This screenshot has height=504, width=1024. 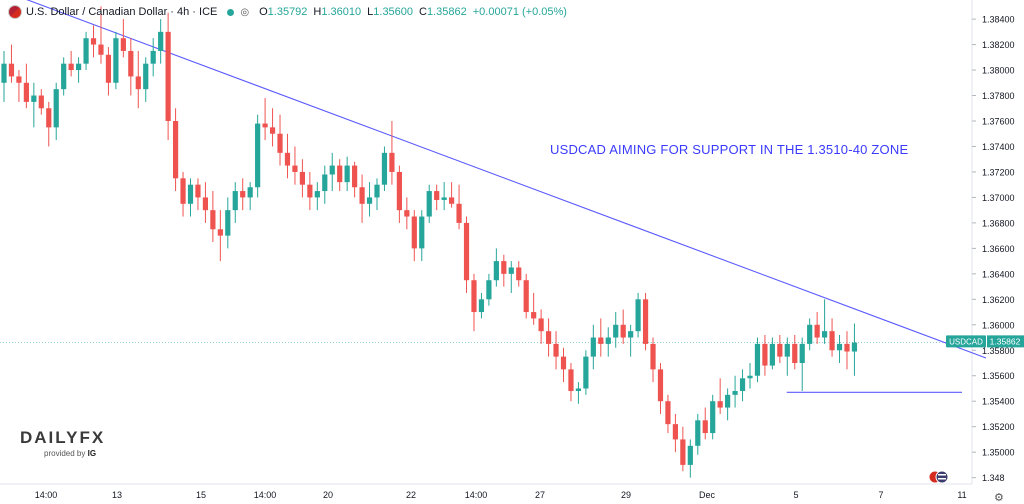 What do you see at coordinates (245, 12) in the screenshot?
I see `visibility-icon: ◎` at bounding box center [245, 12].